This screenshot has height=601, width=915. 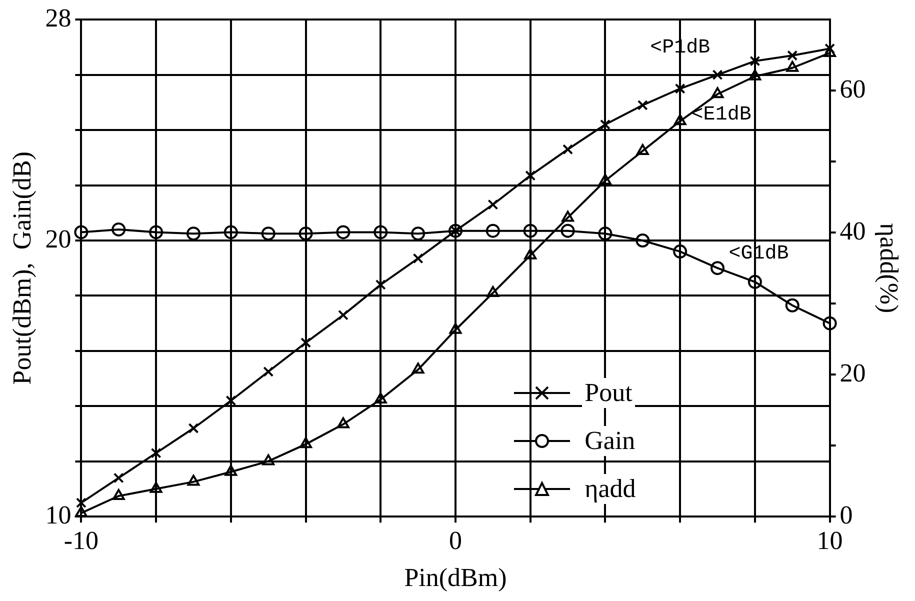 I want to click on y-tick-label: 28, so click(x=58, y=17).